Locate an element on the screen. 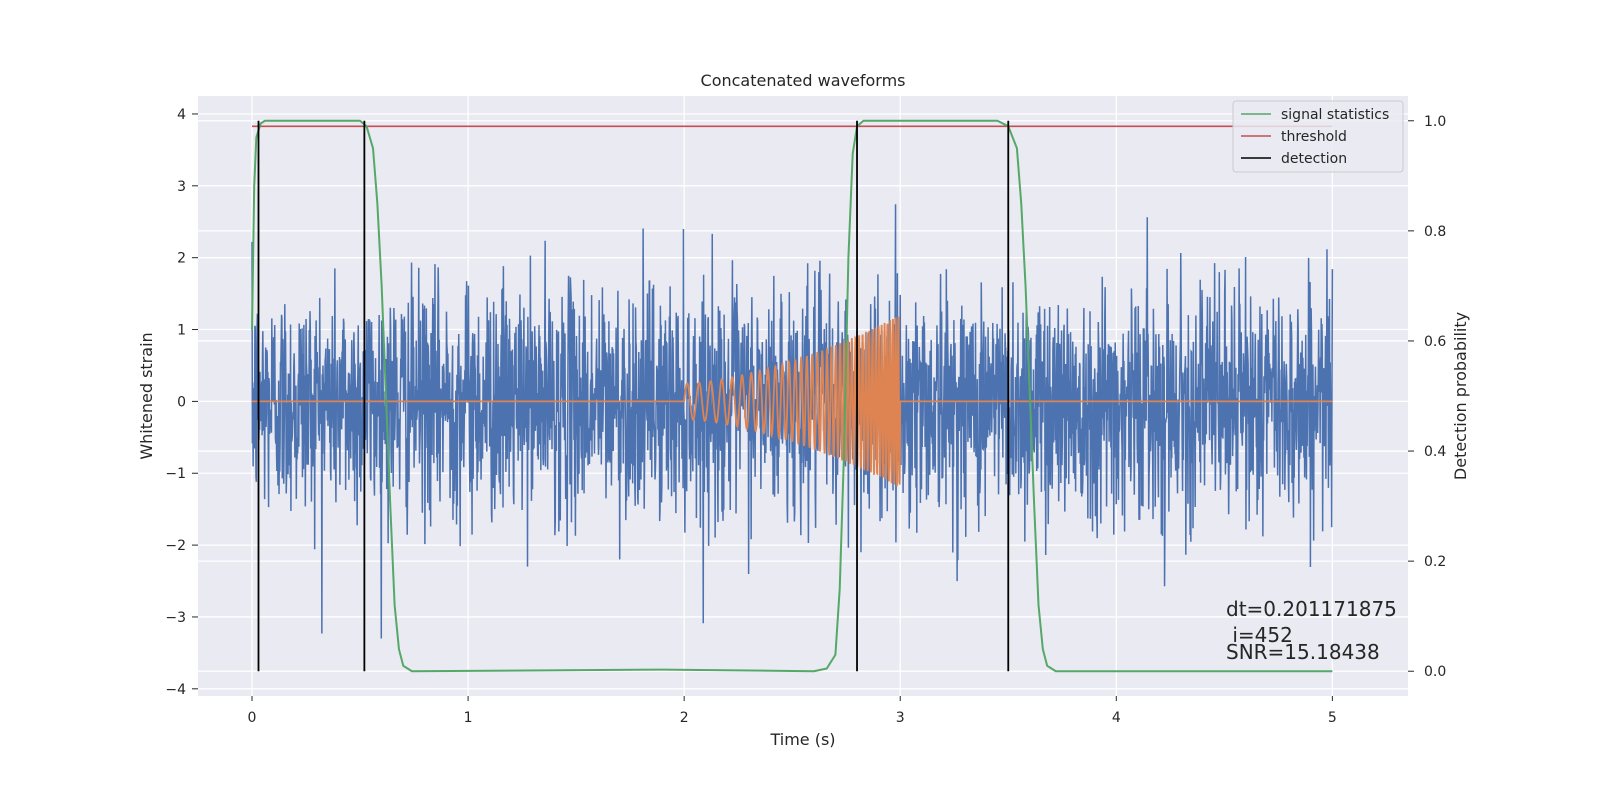 Image resolution: width=1600 pixels, height=800 pixels. right-y-tick-label: 0.0 is located at coordinates (1435, 672).